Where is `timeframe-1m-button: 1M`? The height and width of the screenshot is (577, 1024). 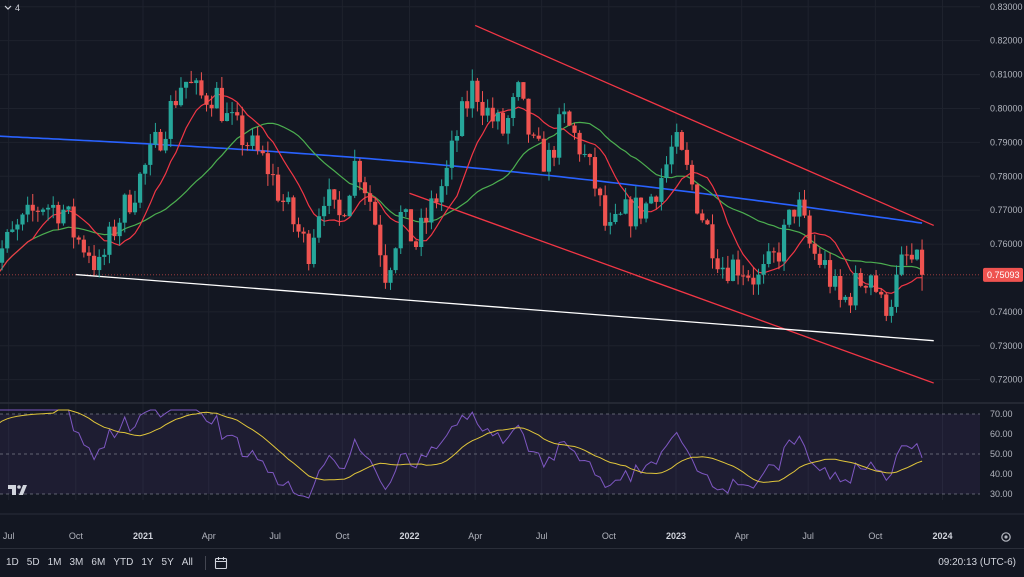 timeframe-1m-button: 1M is located at coordinates (54, 562).